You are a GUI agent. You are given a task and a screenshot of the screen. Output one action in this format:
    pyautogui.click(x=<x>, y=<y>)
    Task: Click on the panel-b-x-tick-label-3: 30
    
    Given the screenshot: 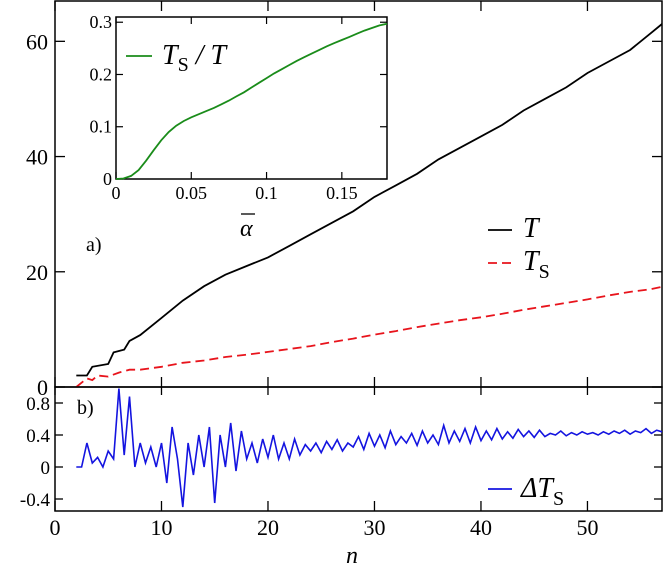 What is the action you would take?
    pyautogui.click(x=374, y=527)
    